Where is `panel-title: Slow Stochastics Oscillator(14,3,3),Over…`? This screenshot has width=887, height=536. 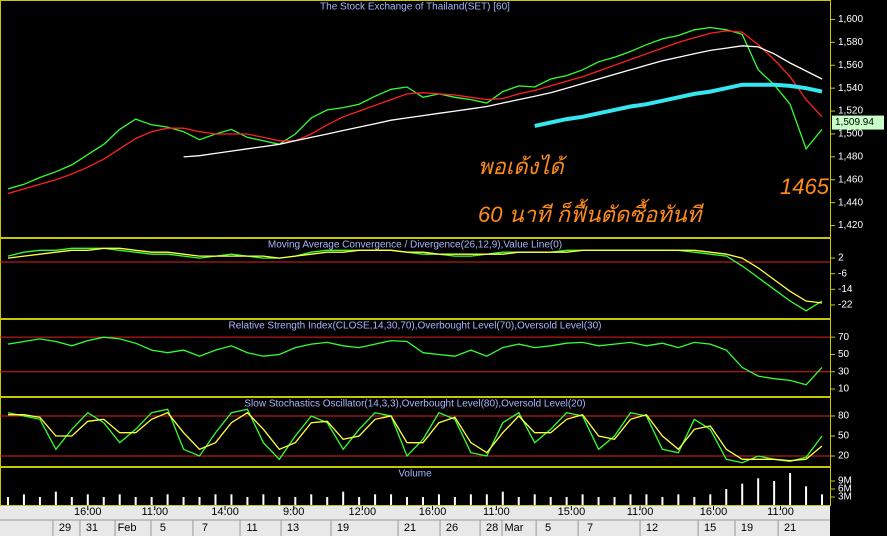 panel-title: Slow Stochastics Oscillator(14,3,3),Over… is located at coordinates (414, 404).